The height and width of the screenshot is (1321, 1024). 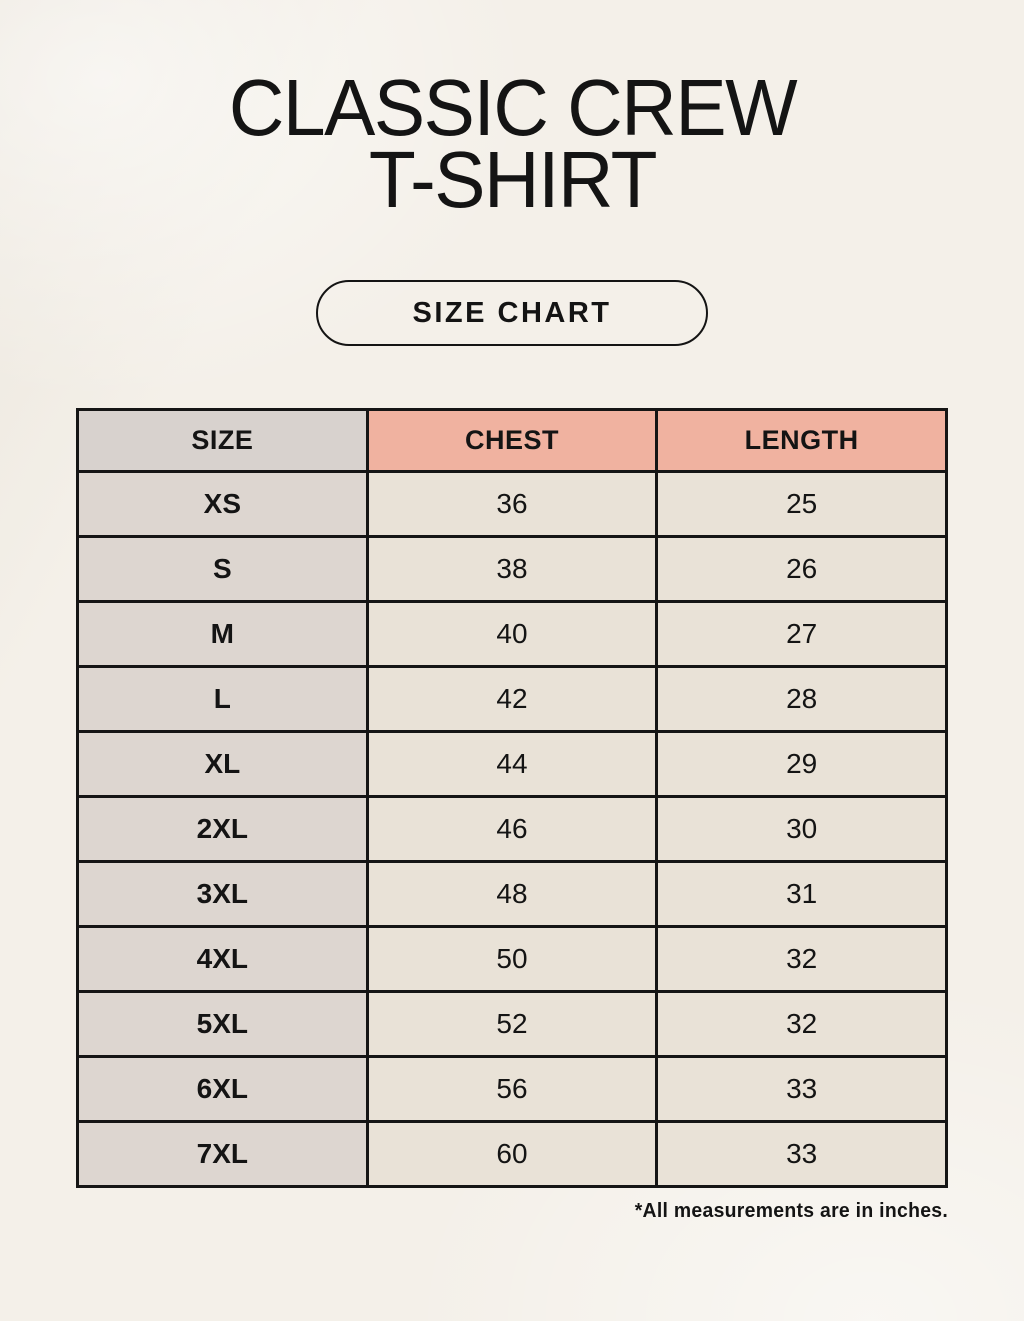 What do you see at coordinates (791, 1211) in the screenshot?
I see `measurements-footnote: *All measurements are in inches.` at bounding box center [791, 1211].